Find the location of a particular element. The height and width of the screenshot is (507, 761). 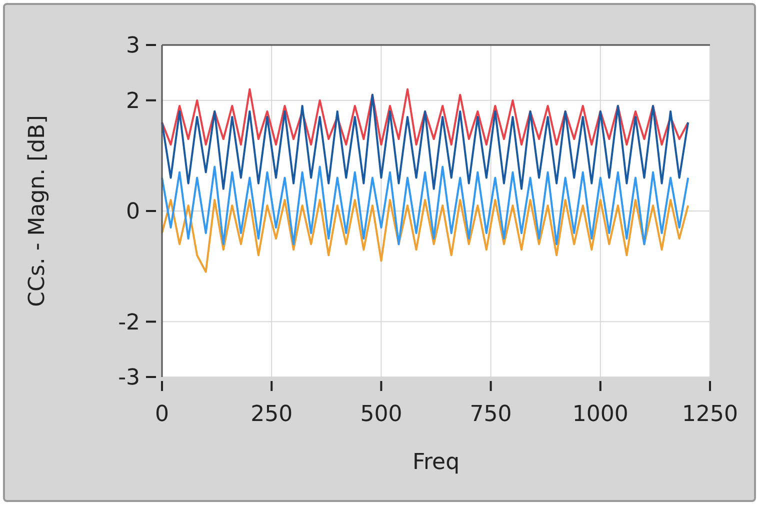

y-tick-label: 0 is located at coordinates (133, 212).